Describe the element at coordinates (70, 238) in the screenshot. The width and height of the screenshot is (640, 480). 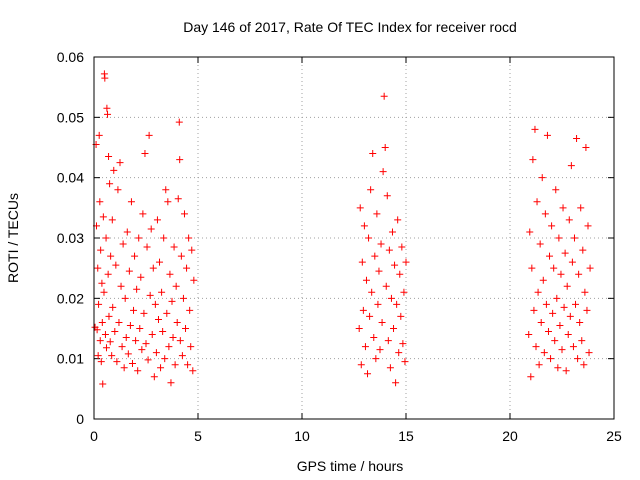
I see `y-tick-label: 0.03` at that location.